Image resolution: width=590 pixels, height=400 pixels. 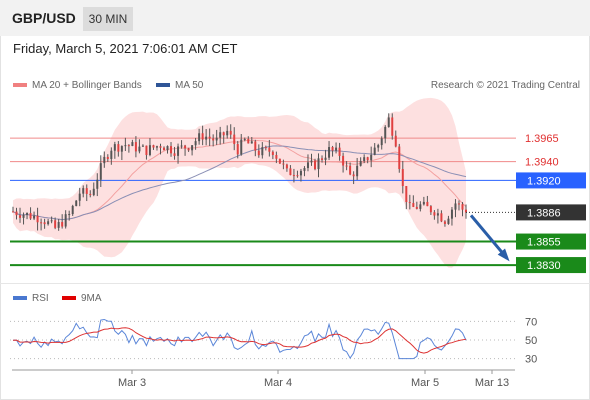 I want to click on chart-datetime: Friday, March 5, 2021 7:06:01 AM CET, so click(x=125, y=48).